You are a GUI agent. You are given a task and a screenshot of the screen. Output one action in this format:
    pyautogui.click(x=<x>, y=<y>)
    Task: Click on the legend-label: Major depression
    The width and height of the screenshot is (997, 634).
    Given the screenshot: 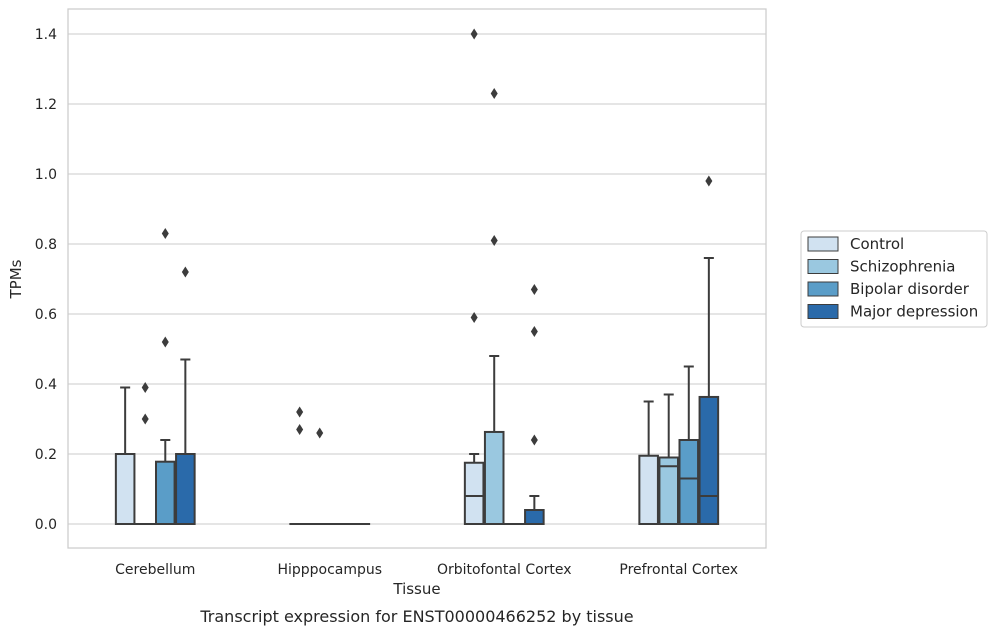 What is the action you would take?
    pyautogui.click(x=914, y=312)
    